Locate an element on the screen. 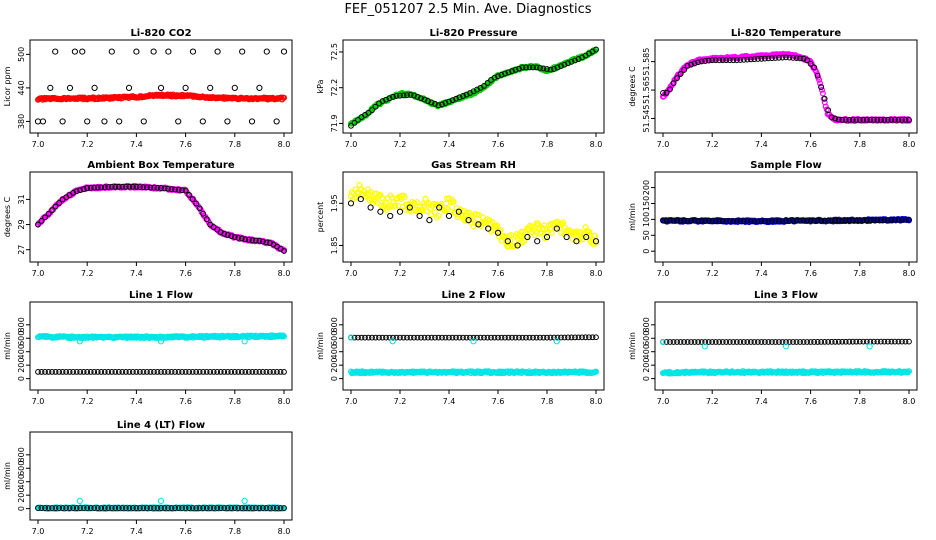 This screenshot has height=540, width=936. series-area is located at coordinates (473, 87).